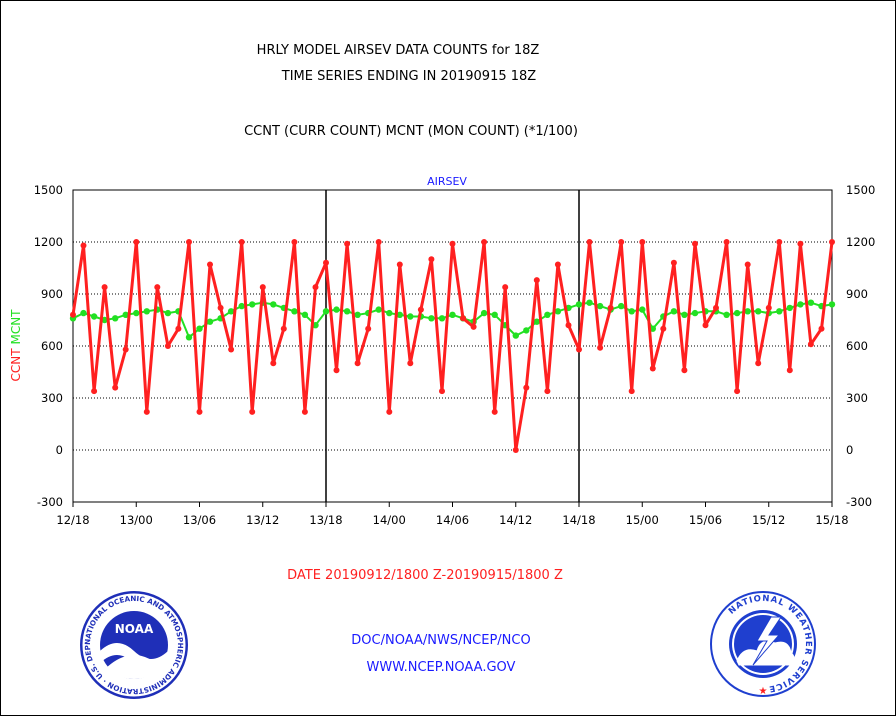 Image resolution: width=896 pixels, height=719 pixels. What do you see at coordinates (16, 327) in the screenshot?
I see `y-axis-label-mcnt: MCNT` at bounding box center [16, 327].